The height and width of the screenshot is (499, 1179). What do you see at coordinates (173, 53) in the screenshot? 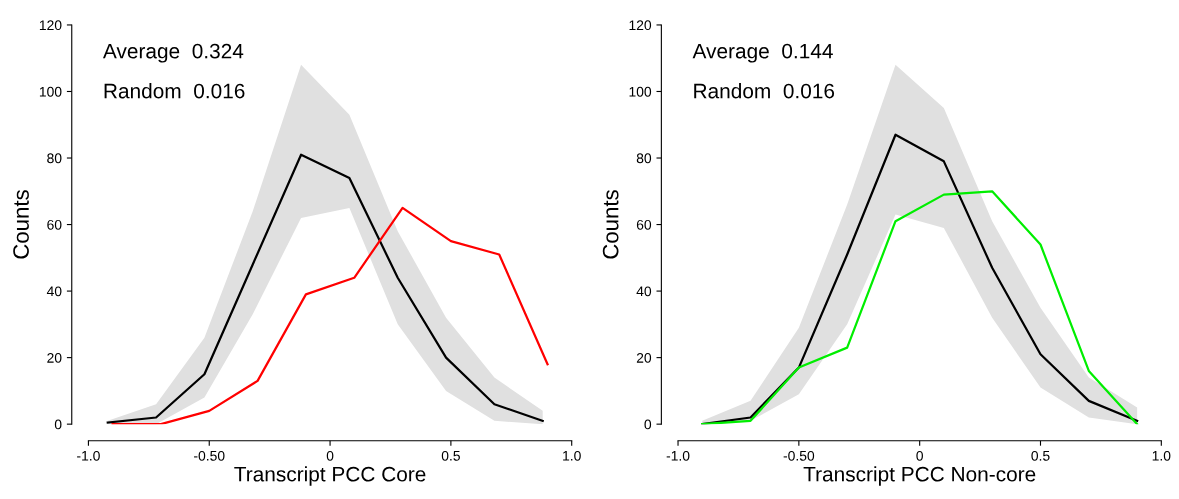
I see `annotation: Average 0.324` at bounding box center [173, 53].